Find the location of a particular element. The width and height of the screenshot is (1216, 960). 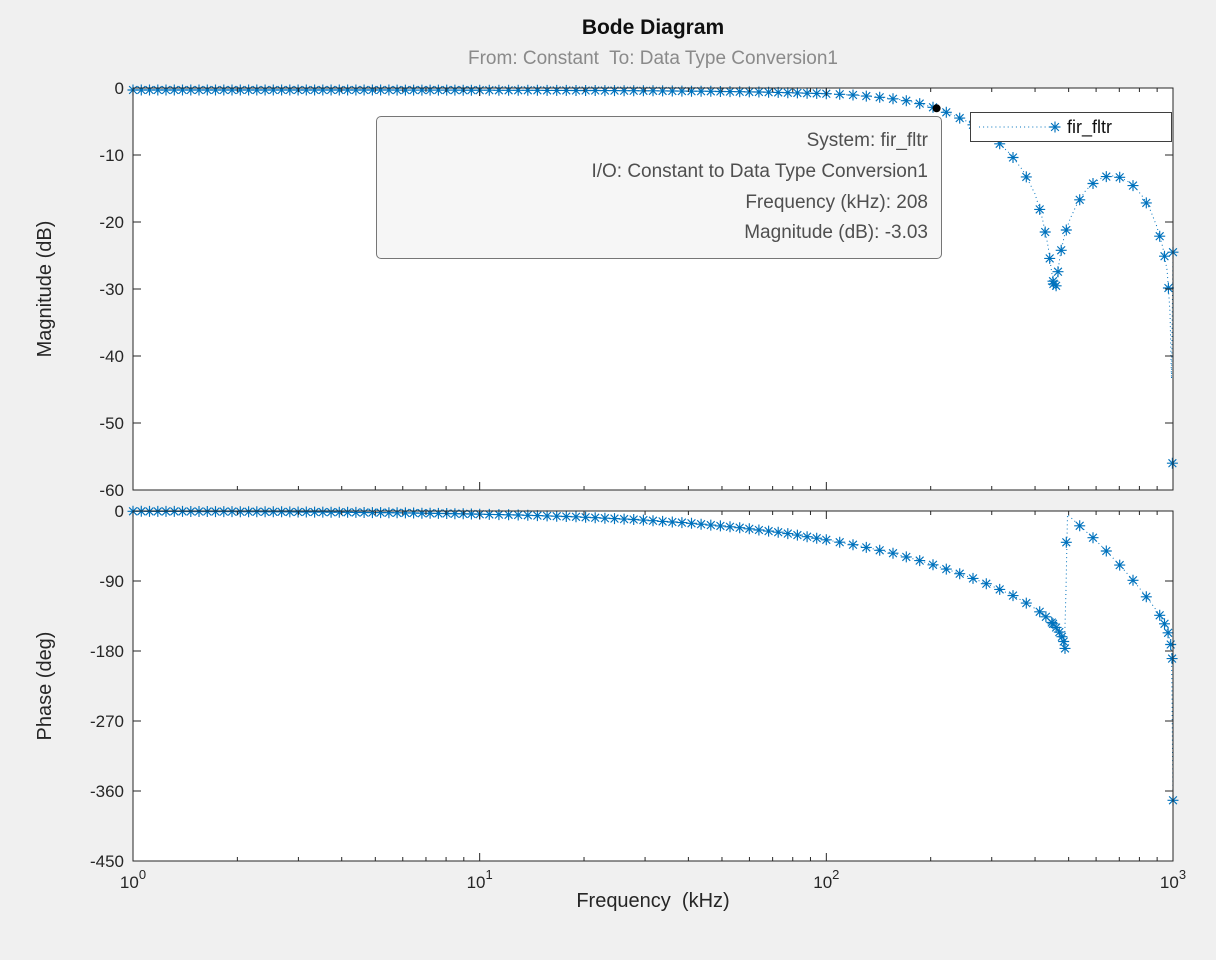

datatip-magnitude-line: Magnitude (dB): -3.03 is located at coordinates (836, 233).